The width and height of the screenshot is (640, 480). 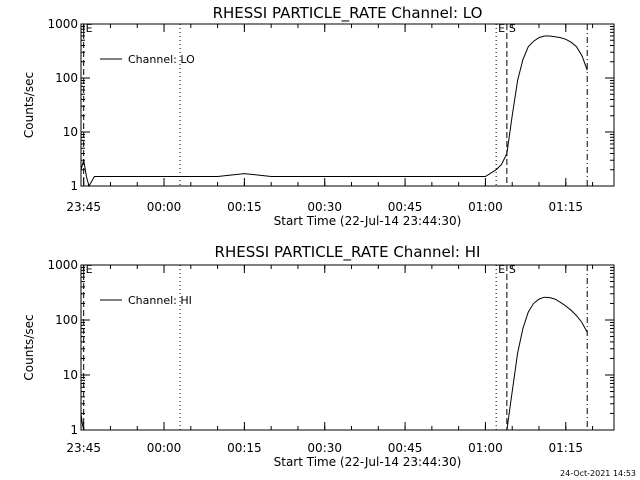 What do you see at coordinates (160, 300) in the screenshot?
I see `legend-label: Channel: HI` at bounding box center [160, 300].